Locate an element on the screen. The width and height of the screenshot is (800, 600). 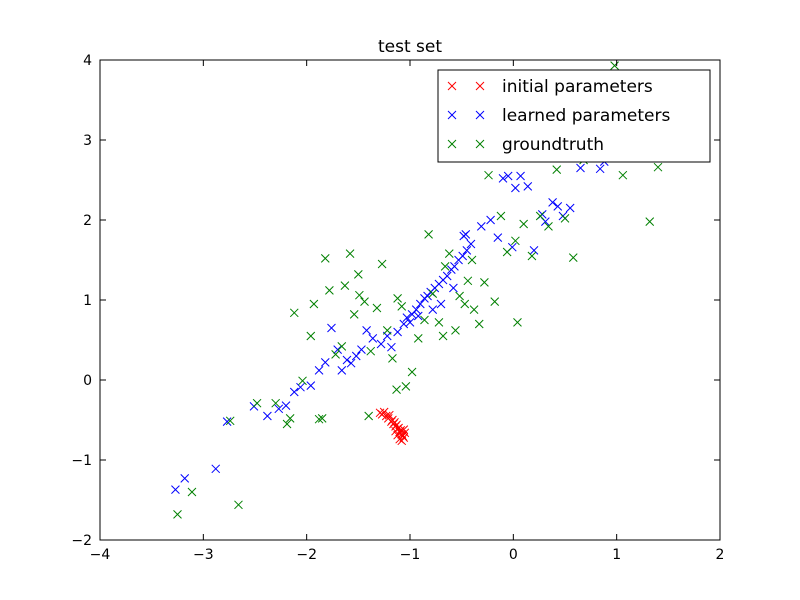
chart-title: test set is located at coordinates (410, 47).